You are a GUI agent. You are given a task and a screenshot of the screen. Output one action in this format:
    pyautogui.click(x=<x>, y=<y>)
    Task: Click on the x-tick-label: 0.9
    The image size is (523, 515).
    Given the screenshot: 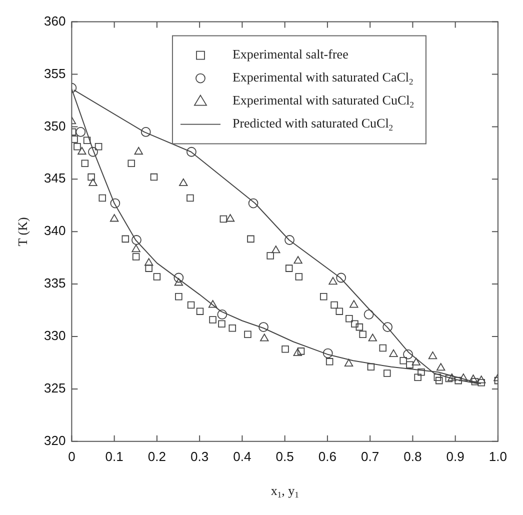 What is the action you would take?
    pyautogui.click(x=455, y=456)
    